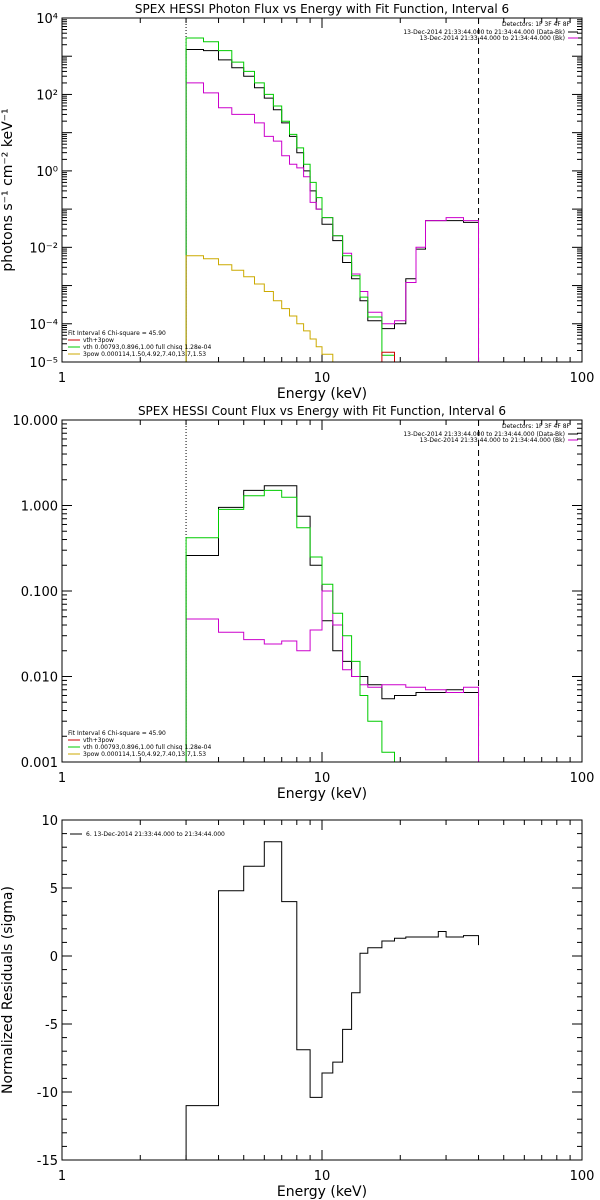  Describe the element at coordinates (47, 19) in the screenshot. I see `y-tick-label: 10⁴` at that location.